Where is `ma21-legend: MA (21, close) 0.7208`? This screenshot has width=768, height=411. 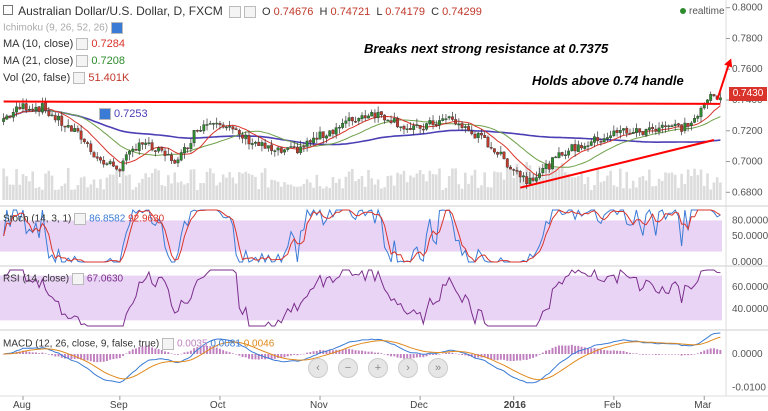
ma21-legend: MA (21, close) 0.7208 is located at coordinates (64, 61).